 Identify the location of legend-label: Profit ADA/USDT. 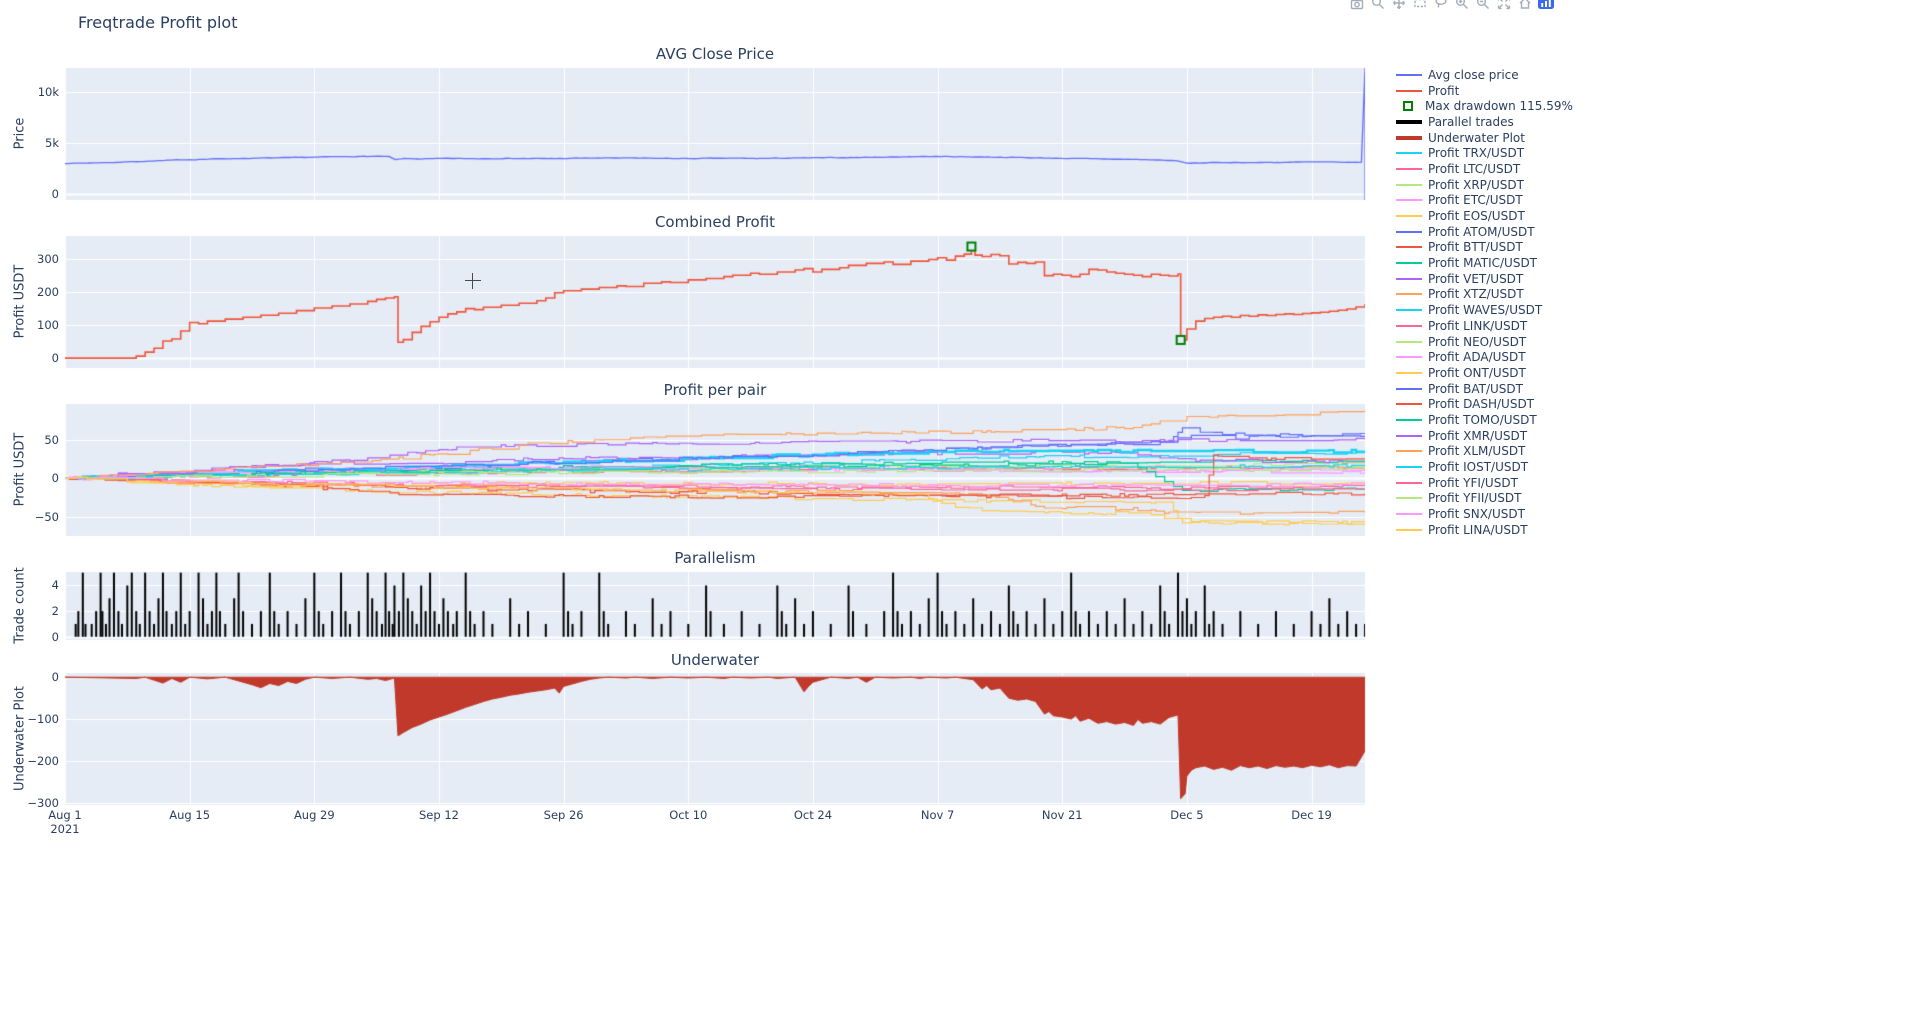
(1477, 357).